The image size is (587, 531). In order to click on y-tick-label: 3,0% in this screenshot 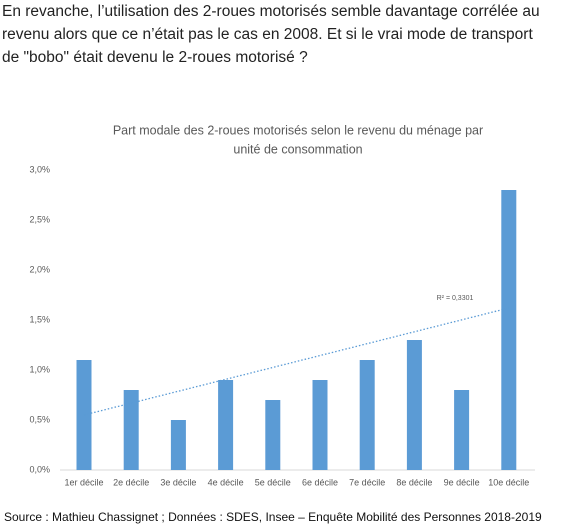, I will do `click(39, 169)`.